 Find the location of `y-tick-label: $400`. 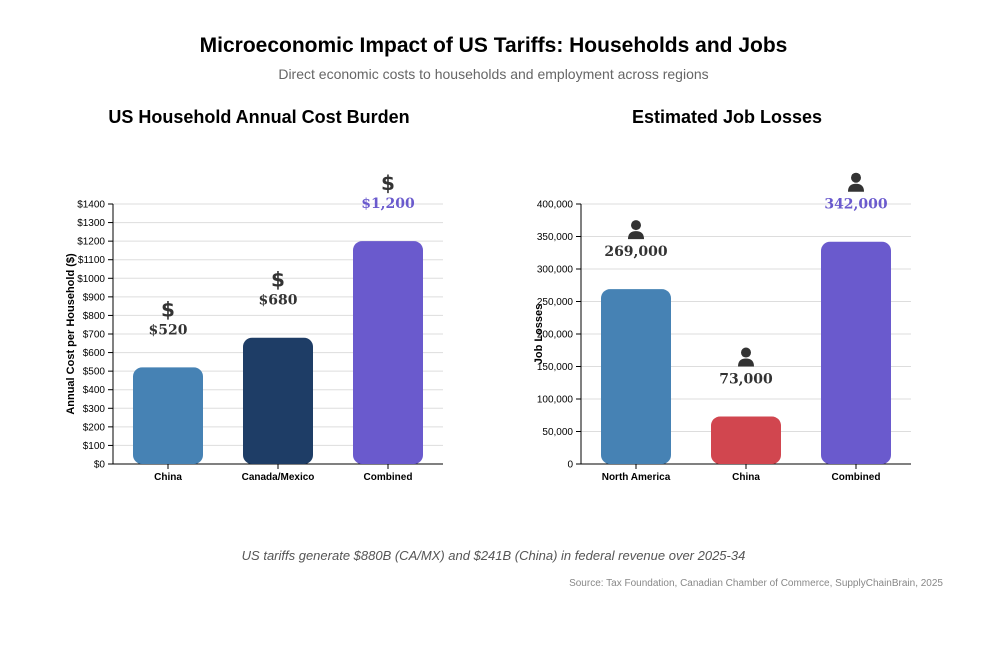

y-tick-label: $400 is located at coordinates (94, 390).